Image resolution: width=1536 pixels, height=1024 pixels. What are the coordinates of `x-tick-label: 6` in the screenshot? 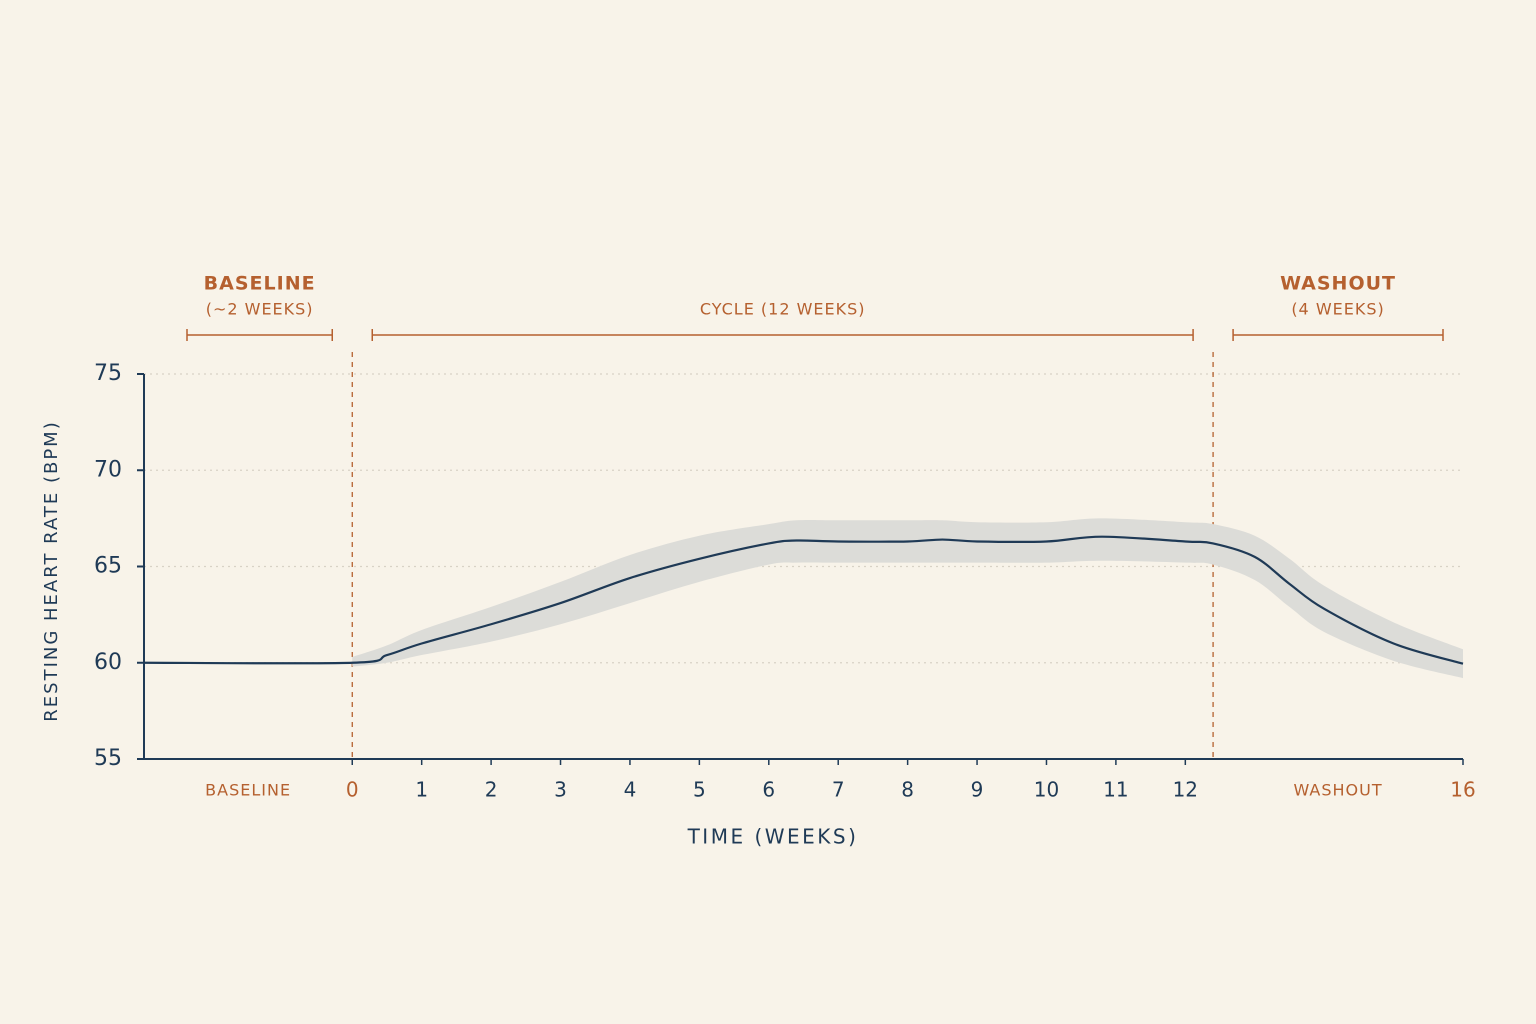 It's located at (768, 790).